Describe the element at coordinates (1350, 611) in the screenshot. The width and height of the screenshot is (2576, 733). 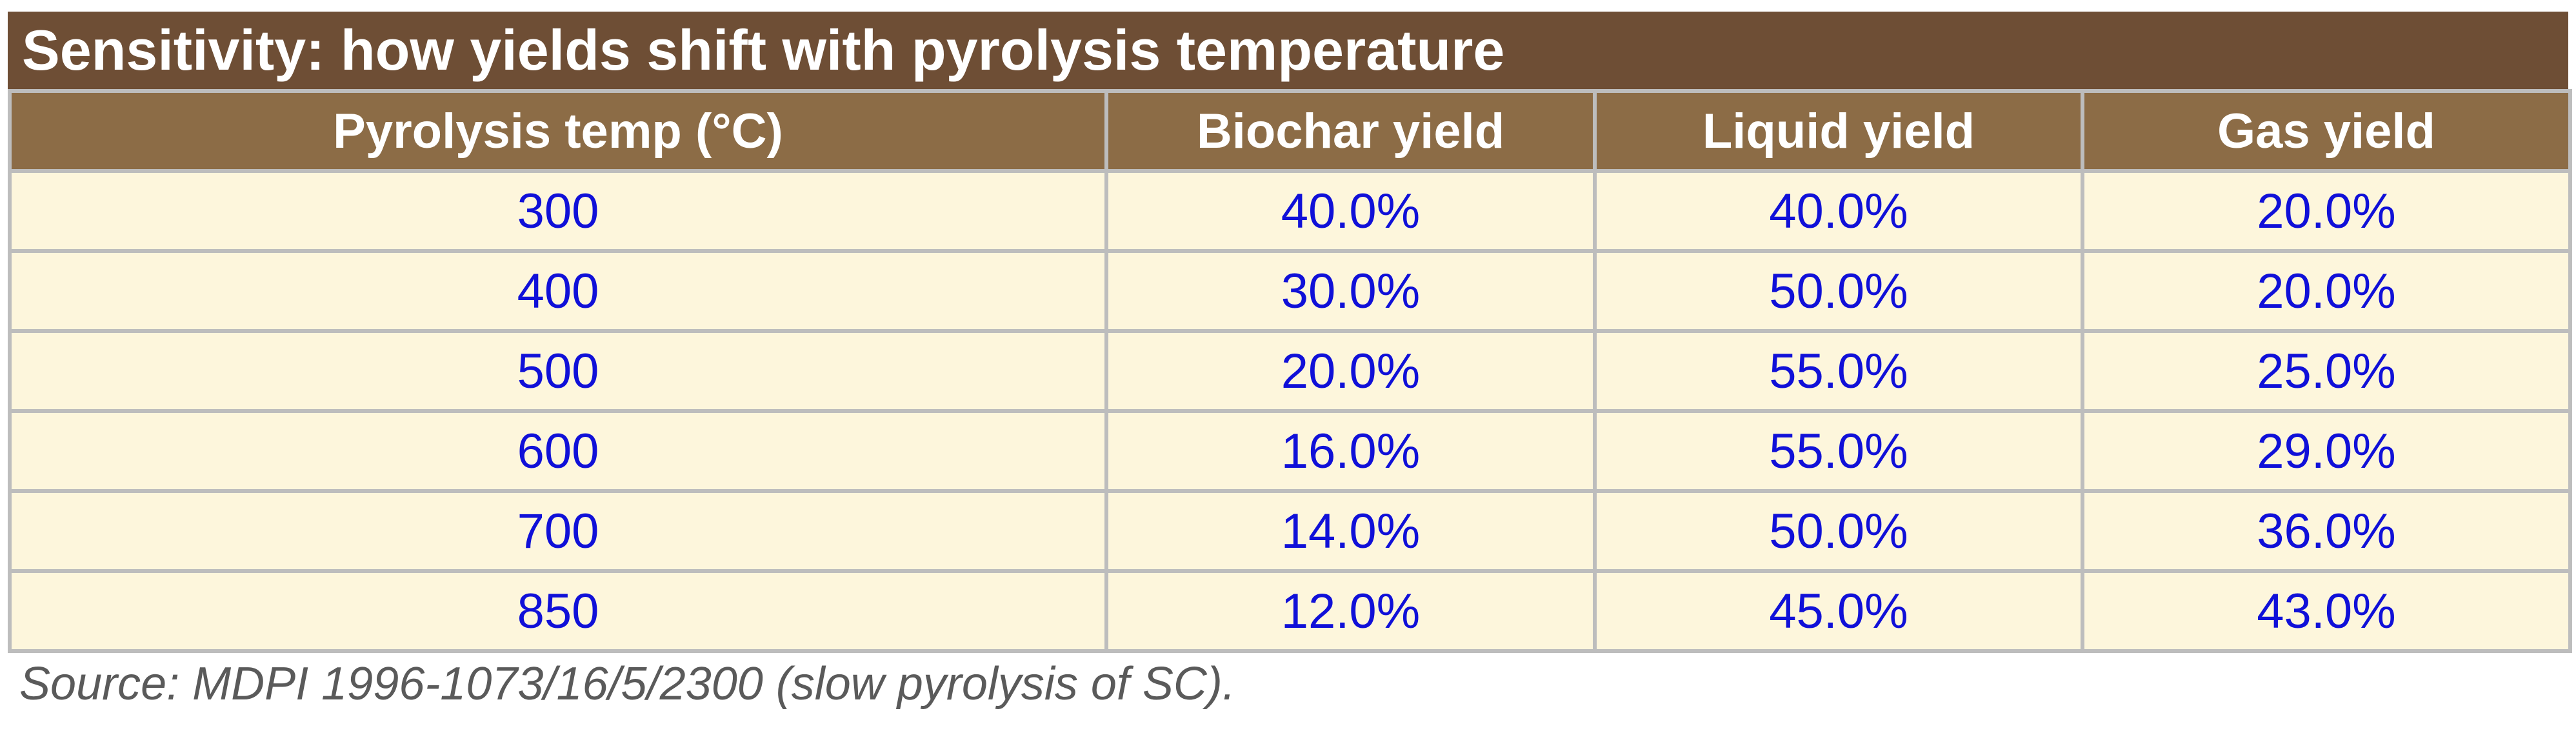
I see `cell-biochar: 12.0%` at that location.